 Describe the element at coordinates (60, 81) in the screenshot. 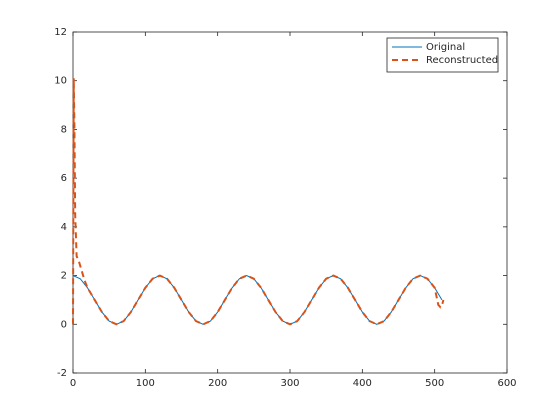

I see `y-tick-label: 10` at that location.